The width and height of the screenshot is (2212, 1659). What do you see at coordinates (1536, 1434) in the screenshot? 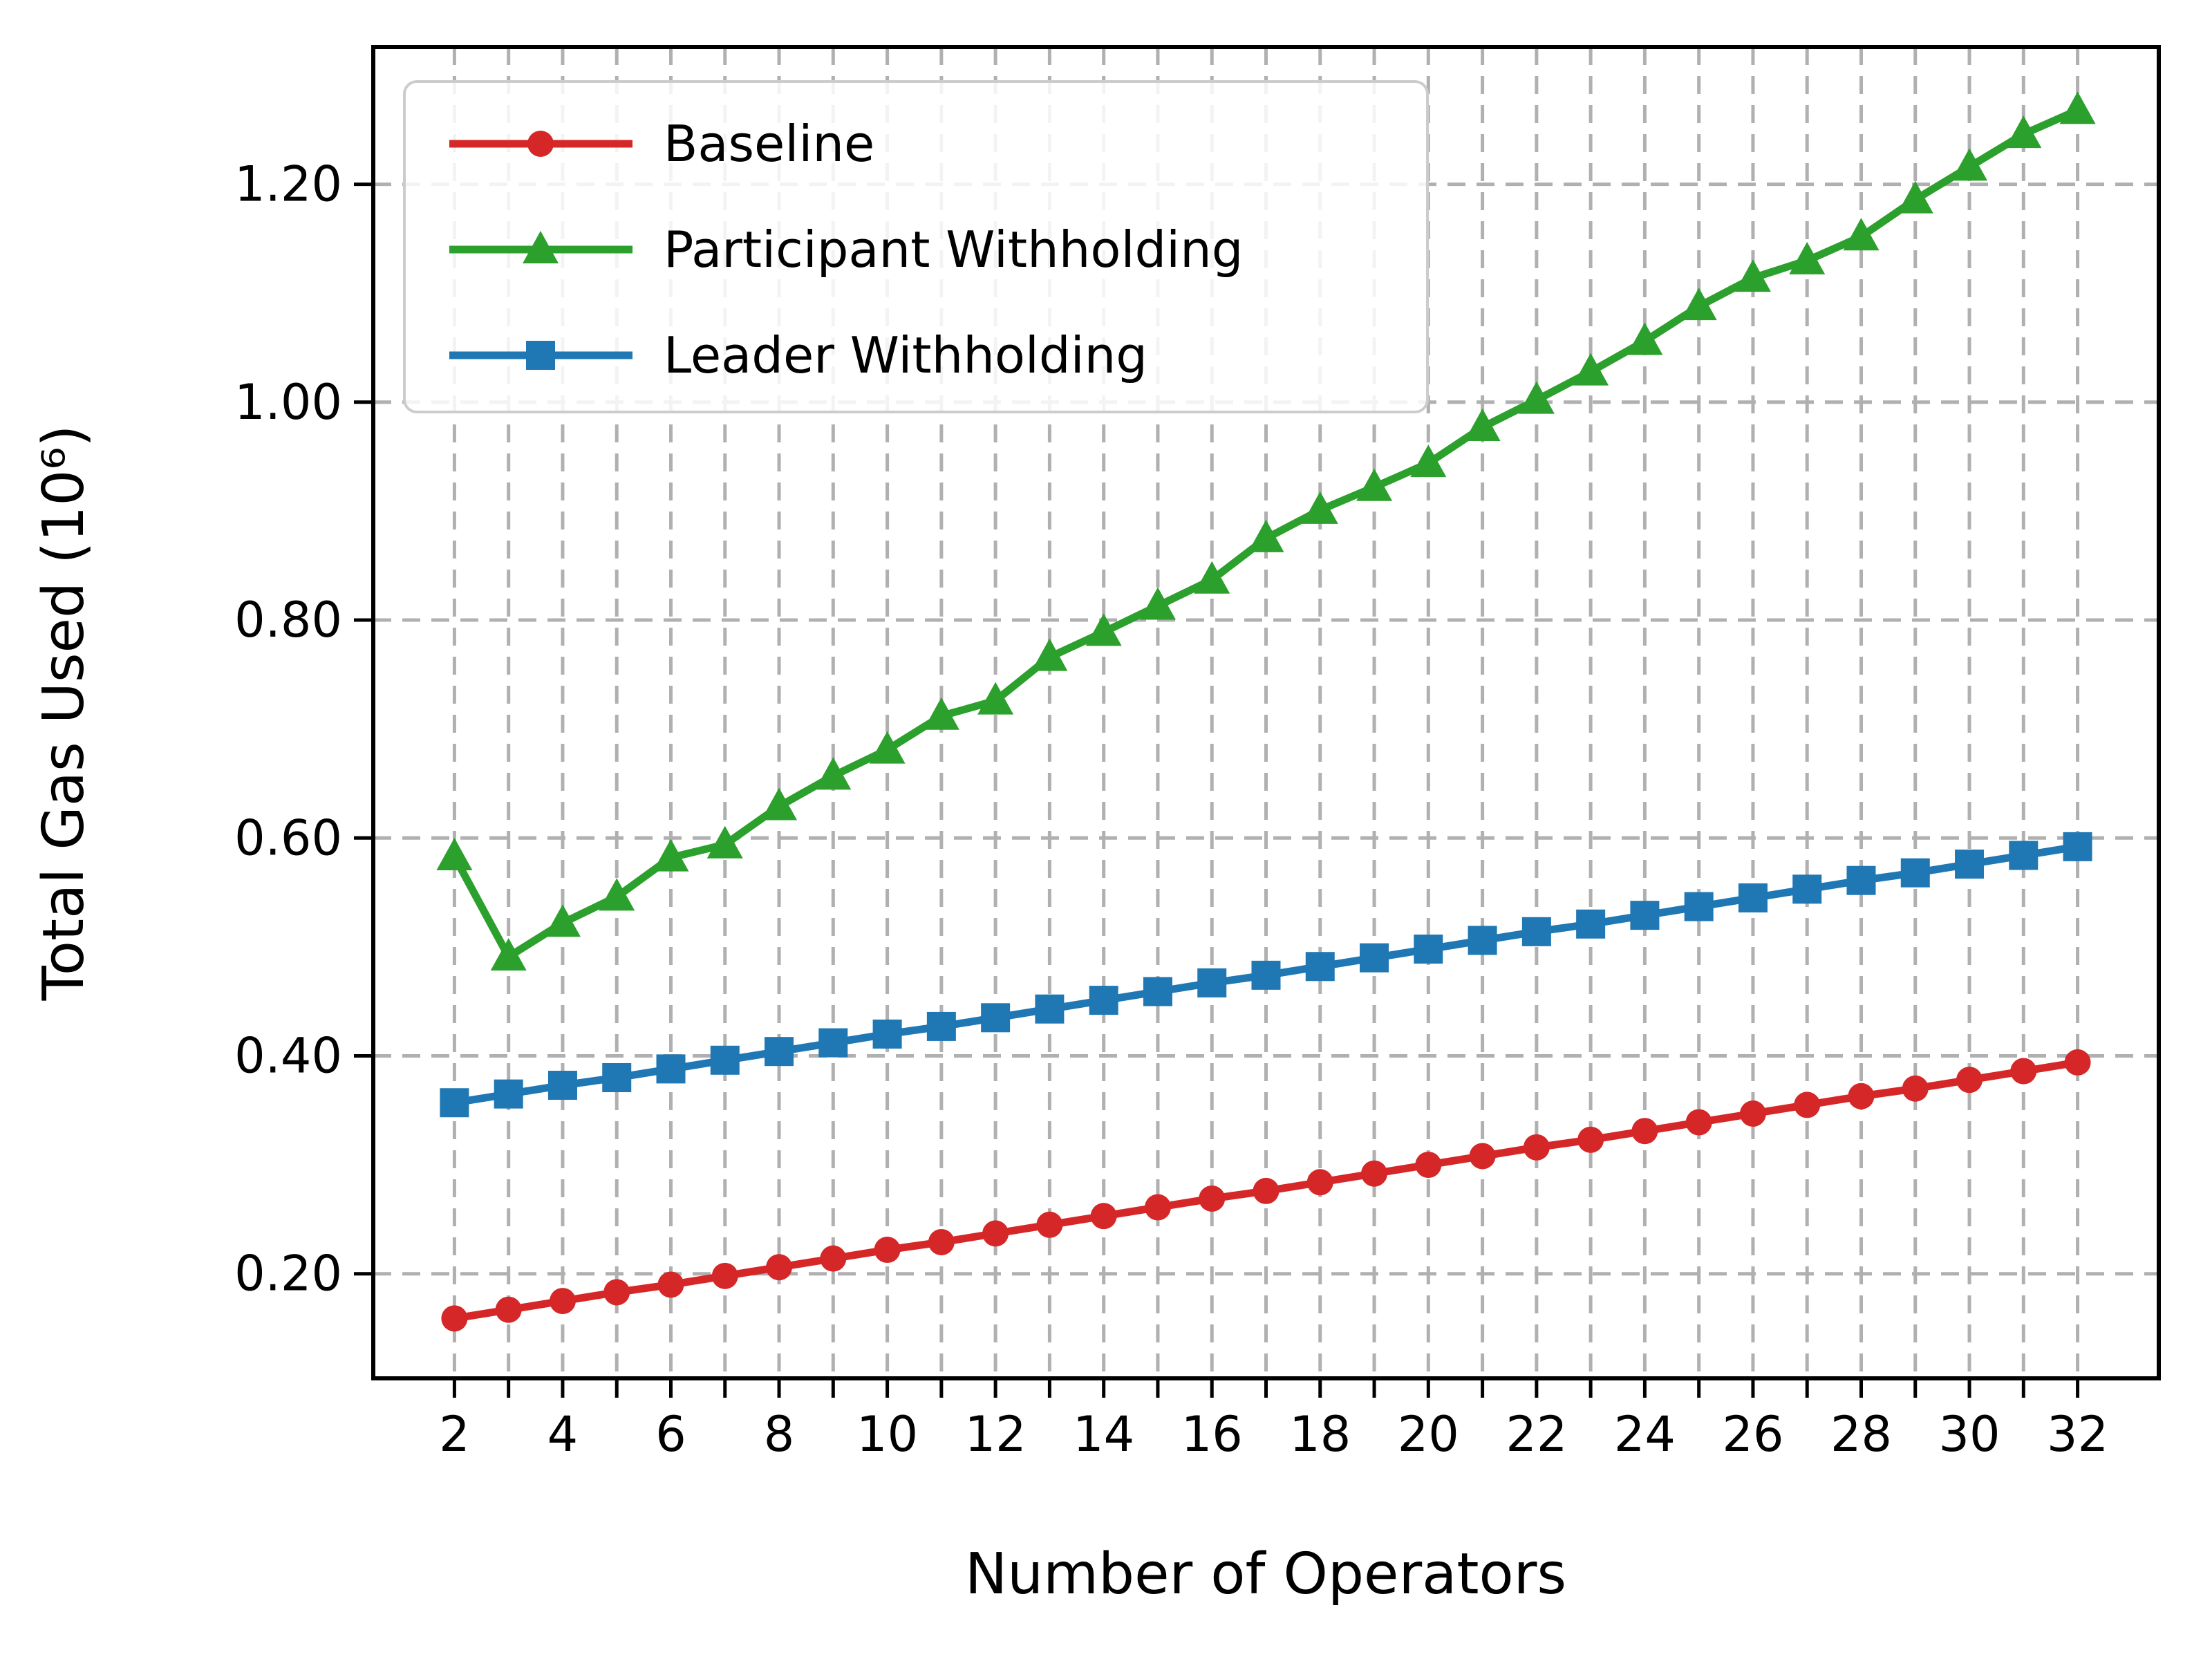
I see `x-tick-label: 22` at bounding box center [1536, 1434].